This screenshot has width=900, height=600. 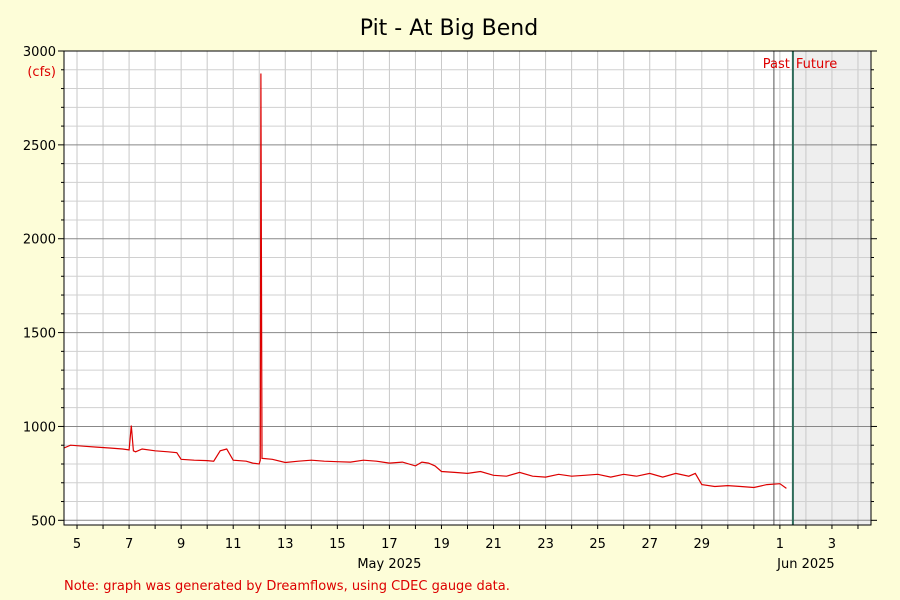 What do you see at coordinates (805, 564) in the screenshot?
I see `month-label: Jun 2025` at bounding box center [805, 564].